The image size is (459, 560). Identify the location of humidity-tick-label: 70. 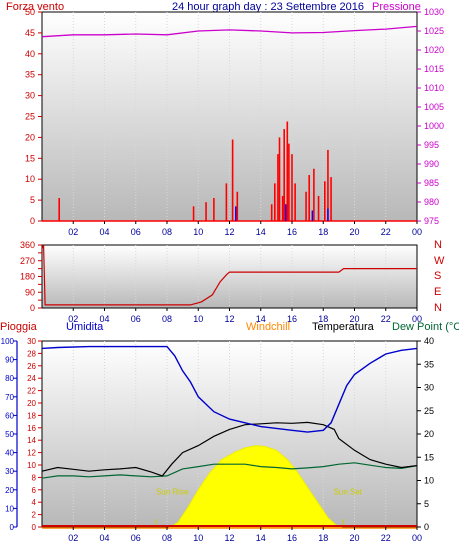
(9, 397).